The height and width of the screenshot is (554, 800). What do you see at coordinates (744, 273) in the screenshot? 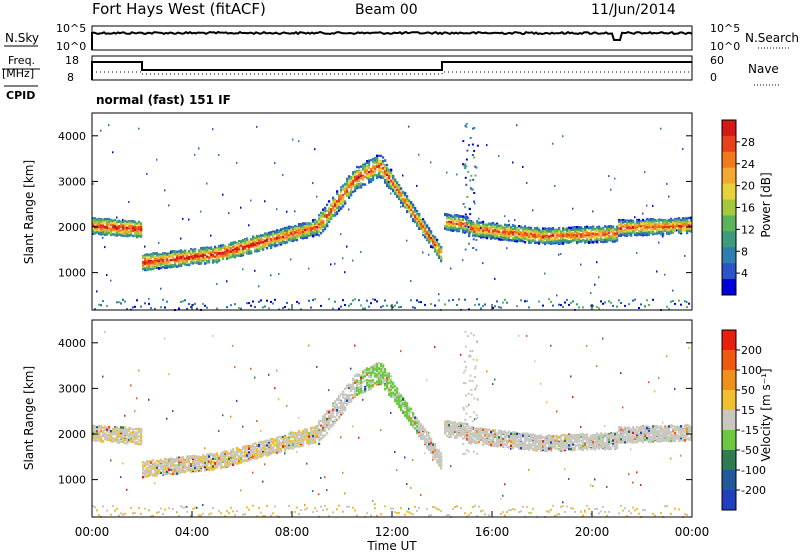
I see `colorbar-tick-label: 4` at bounding box center [744, 273].